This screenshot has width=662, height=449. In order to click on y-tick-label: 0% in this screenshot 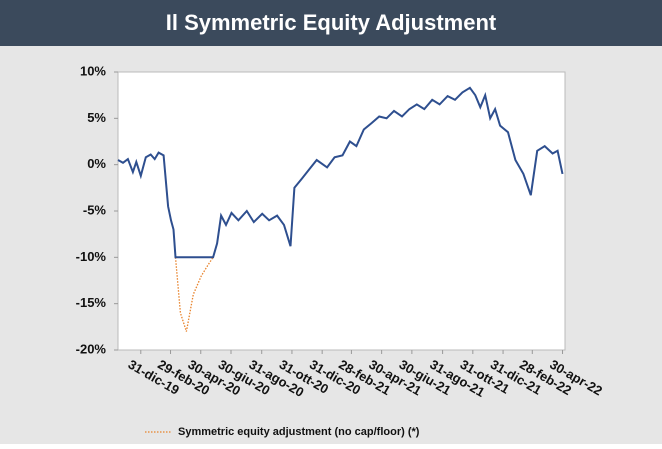, I will do `click(96, 163)`.